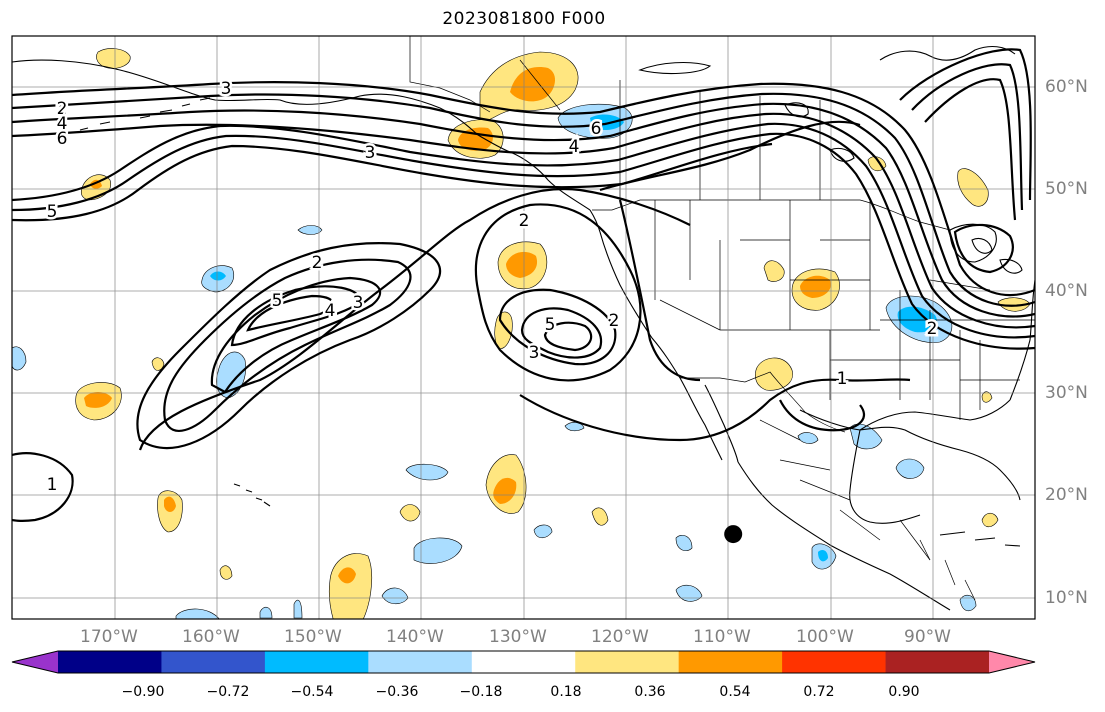  What do you see at coordinates (722, 637) in the screenshot?
I see `lon-label: 110°W` at bounding box center [722, 637].